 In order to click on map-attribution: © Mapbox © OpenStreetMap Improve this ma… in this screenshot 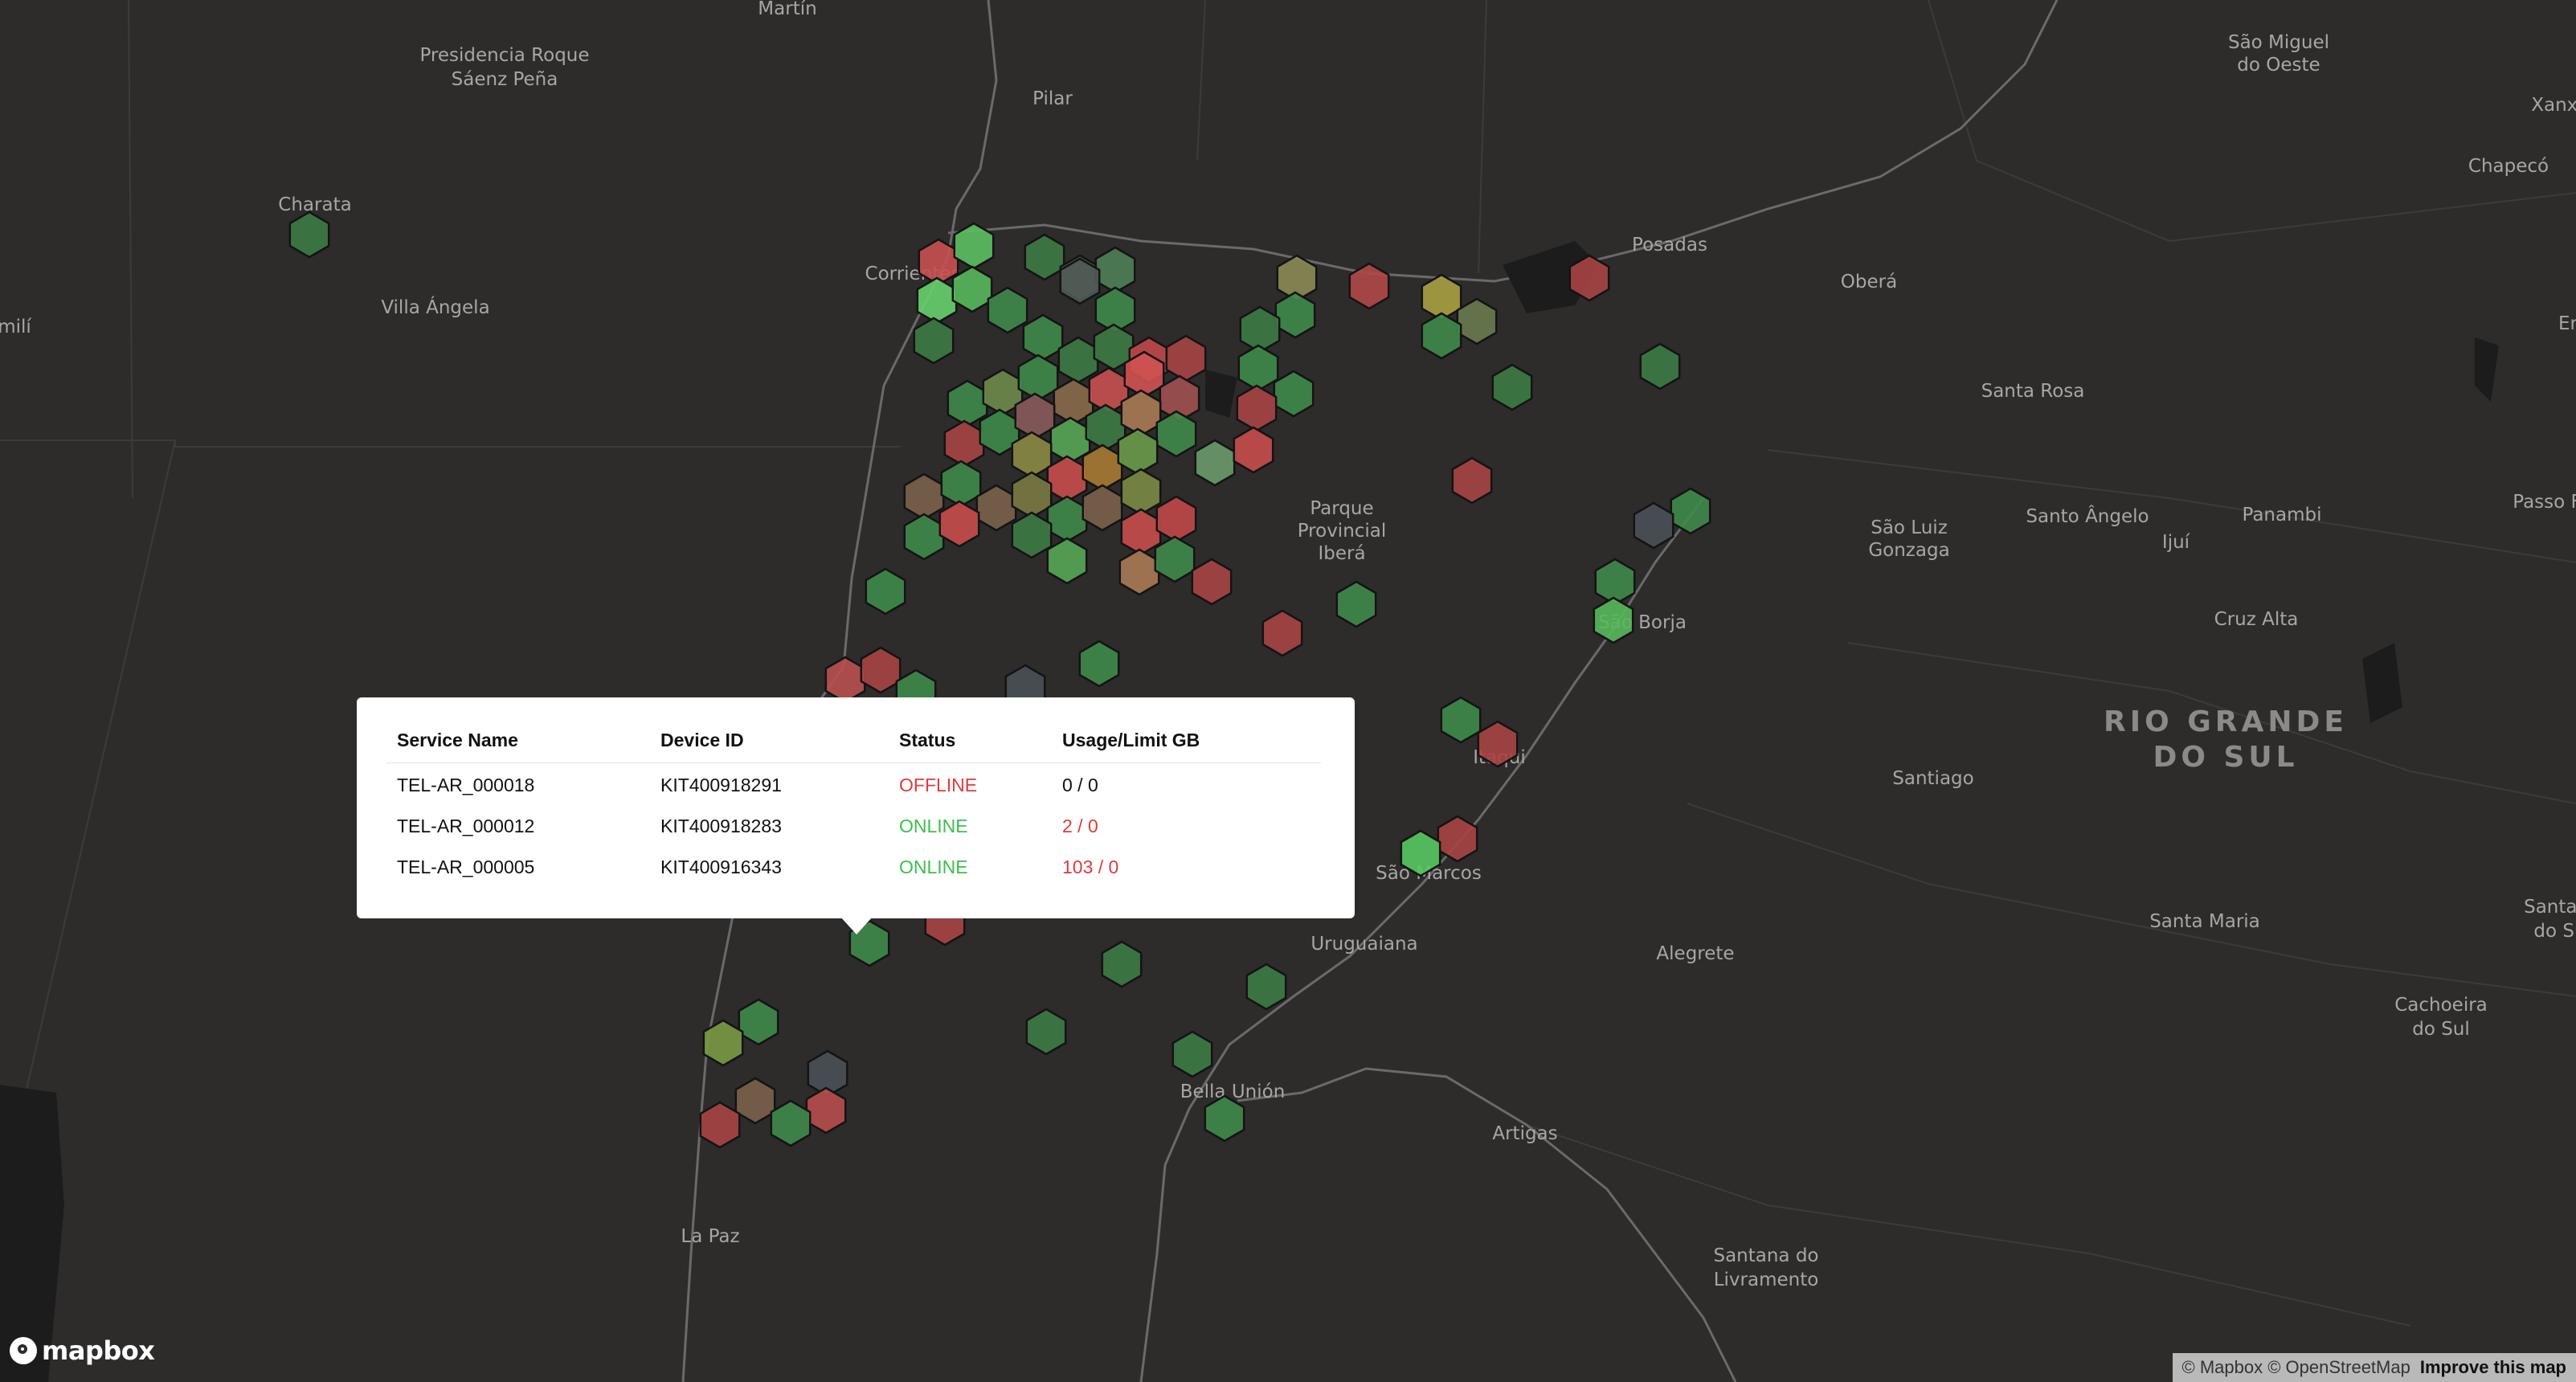, I will do `click(2374, 1367)`.